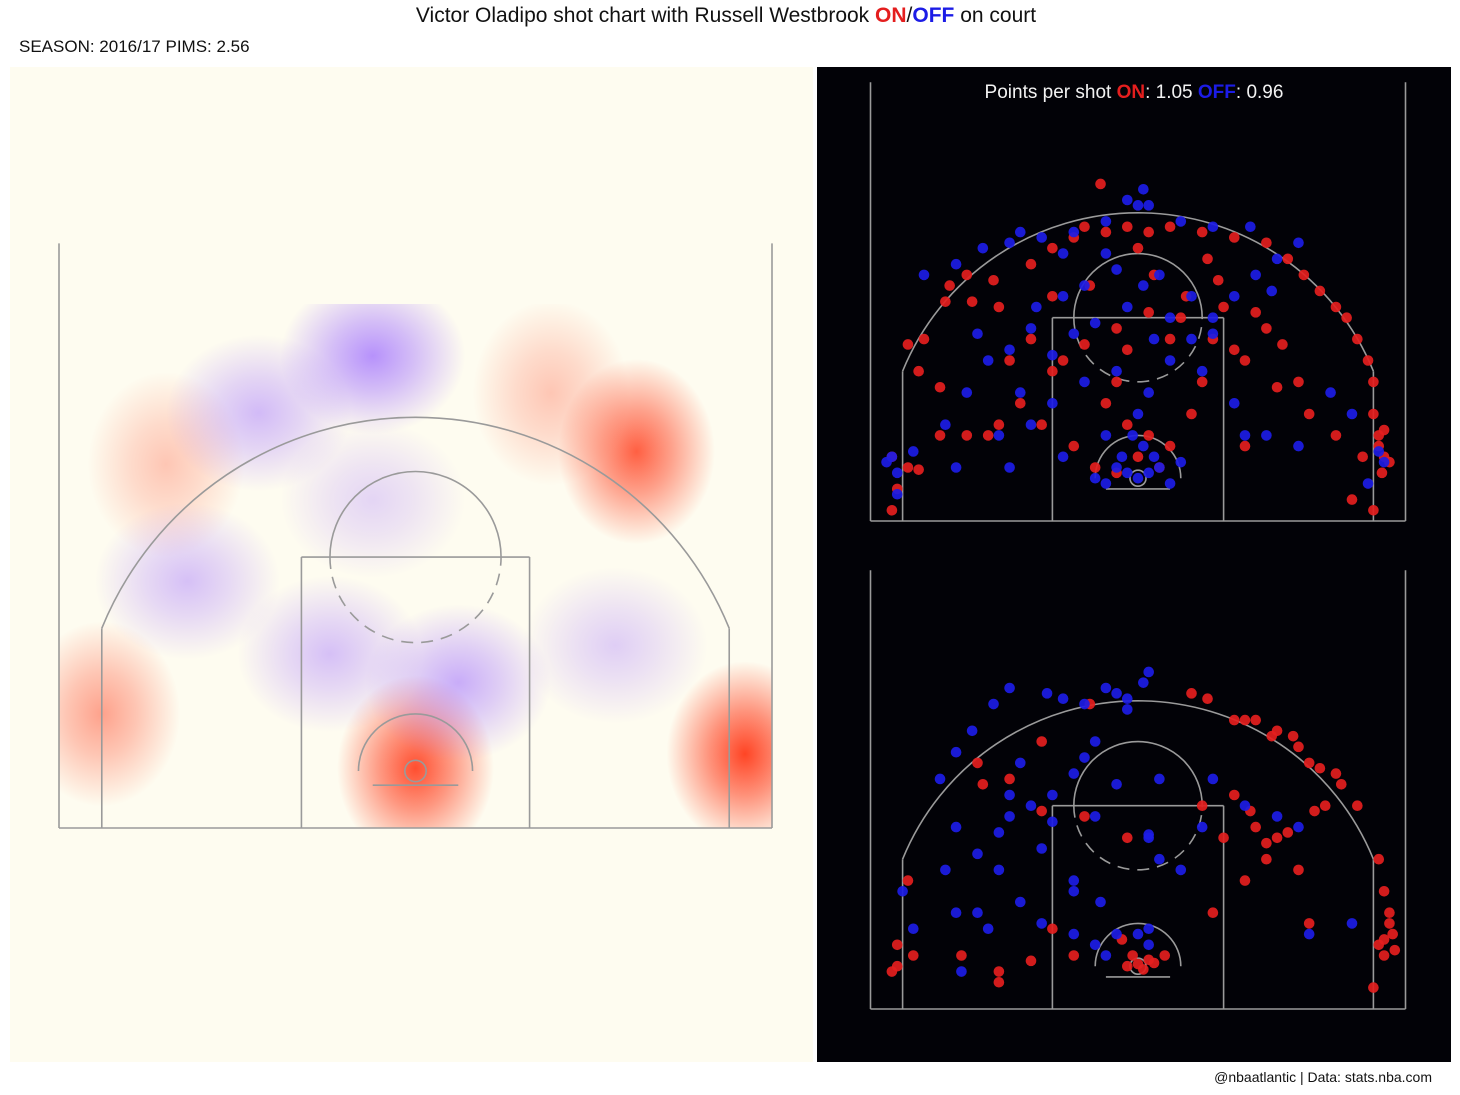  What do you see at coordinates (1171, 92) in the screenshot?
I see `ppg-on-value: : 1.05` at bounding box center [1171, 92].